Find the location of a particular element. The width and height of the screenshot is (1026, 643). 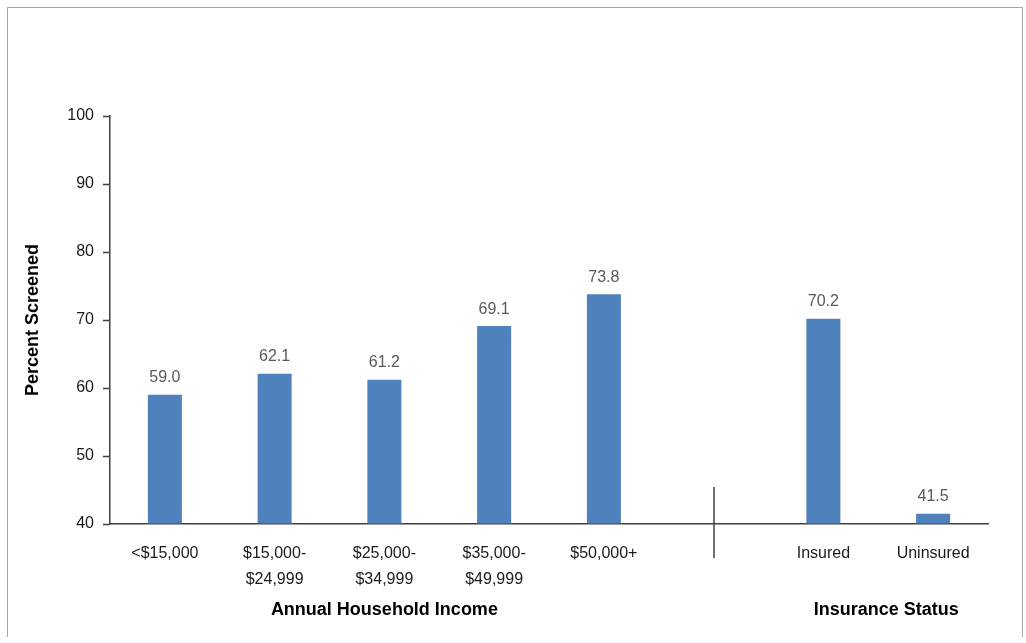

y-tick-label: 80 is located at coordinates (85, 251).